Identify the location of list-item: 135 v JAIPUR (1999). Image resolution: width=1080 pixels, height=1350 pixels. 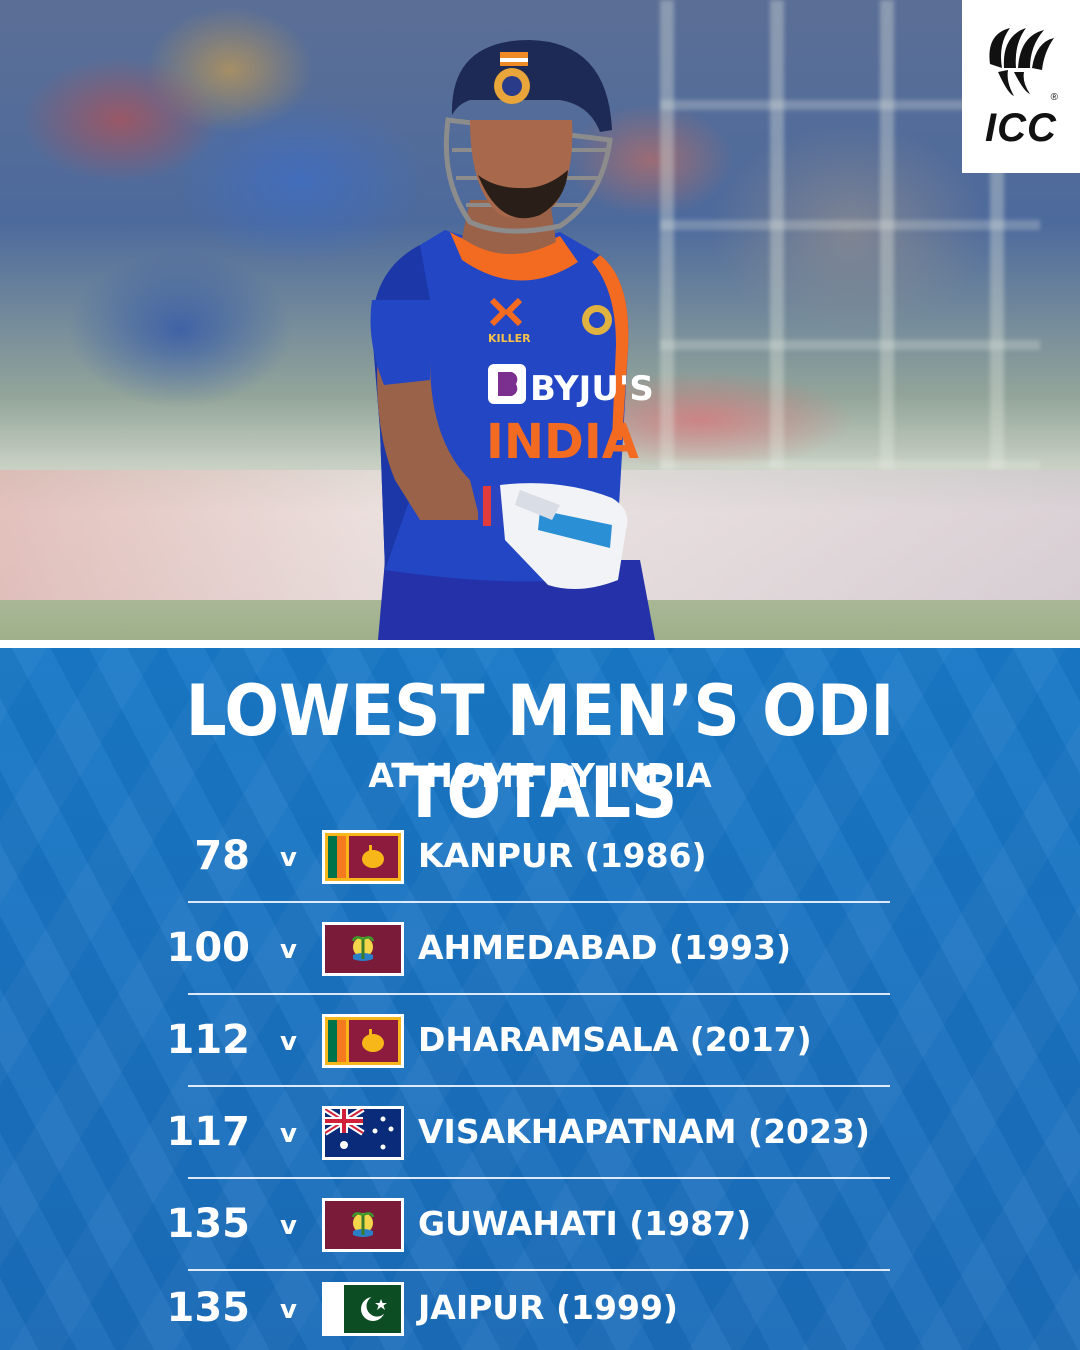
(540, 1306).